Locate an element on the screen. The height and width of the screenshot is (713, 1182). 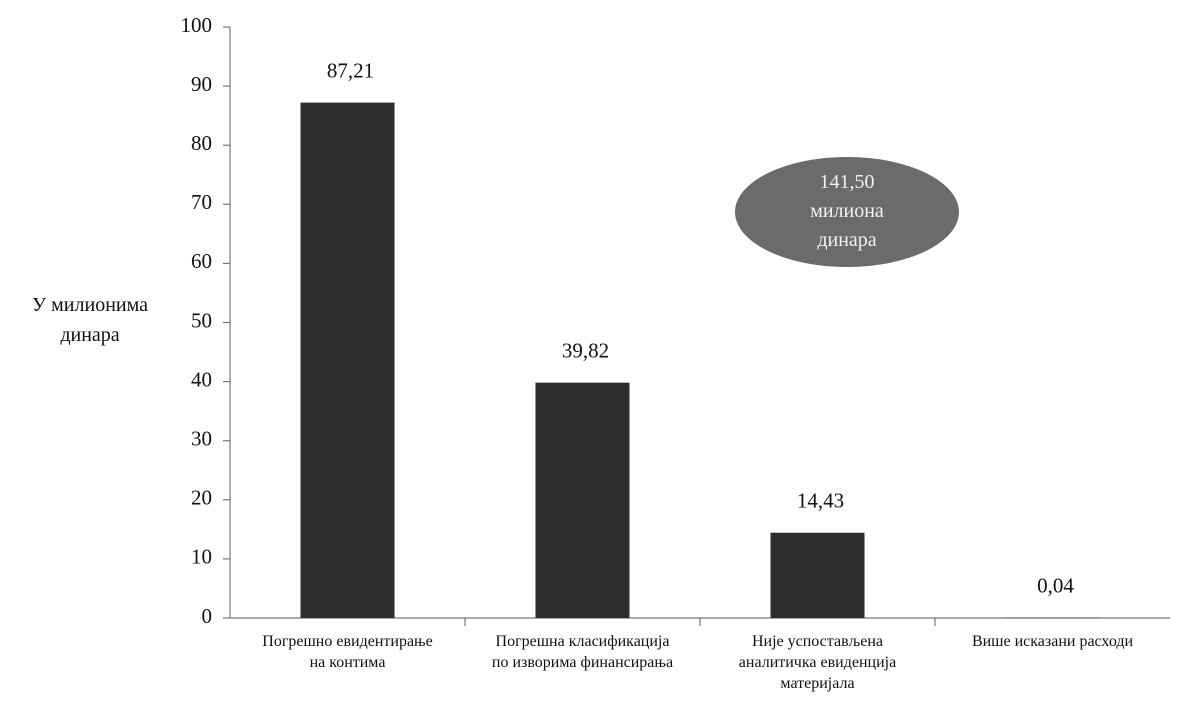
y-tick-label: 10 is located at coordinates (201, 557).